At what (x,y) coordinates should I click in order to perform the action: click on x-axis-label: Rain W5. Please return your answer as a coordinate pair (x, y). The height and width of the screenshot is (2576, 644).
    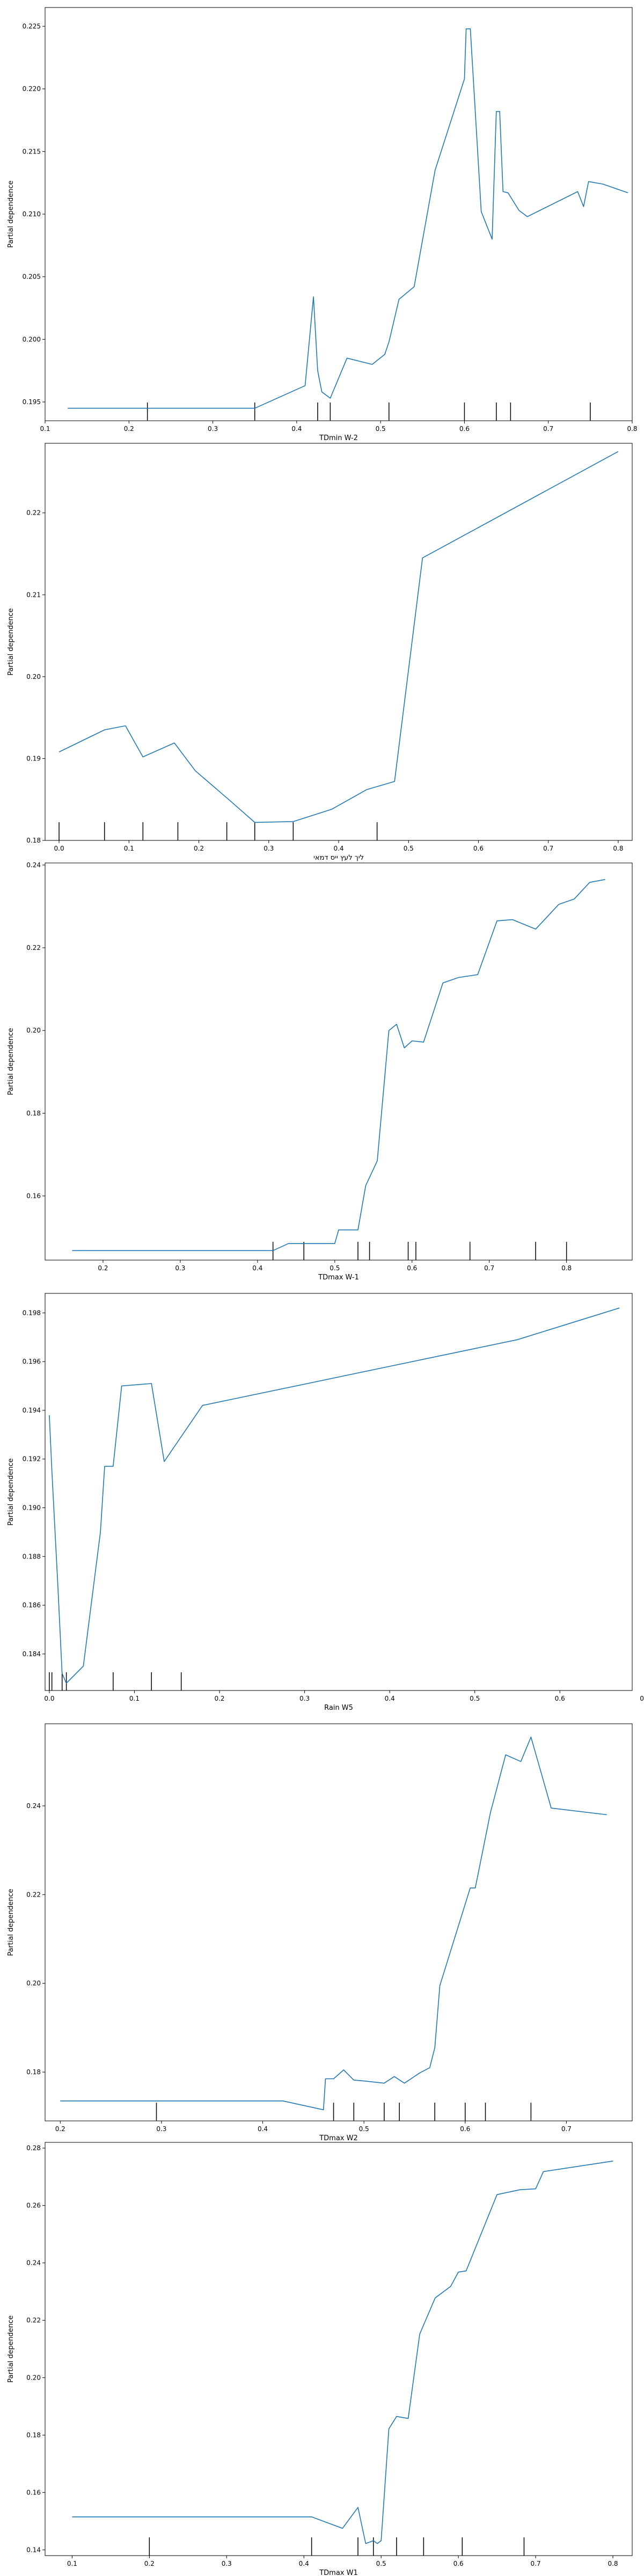
    Looking at the image, I should click on (338, 1708).